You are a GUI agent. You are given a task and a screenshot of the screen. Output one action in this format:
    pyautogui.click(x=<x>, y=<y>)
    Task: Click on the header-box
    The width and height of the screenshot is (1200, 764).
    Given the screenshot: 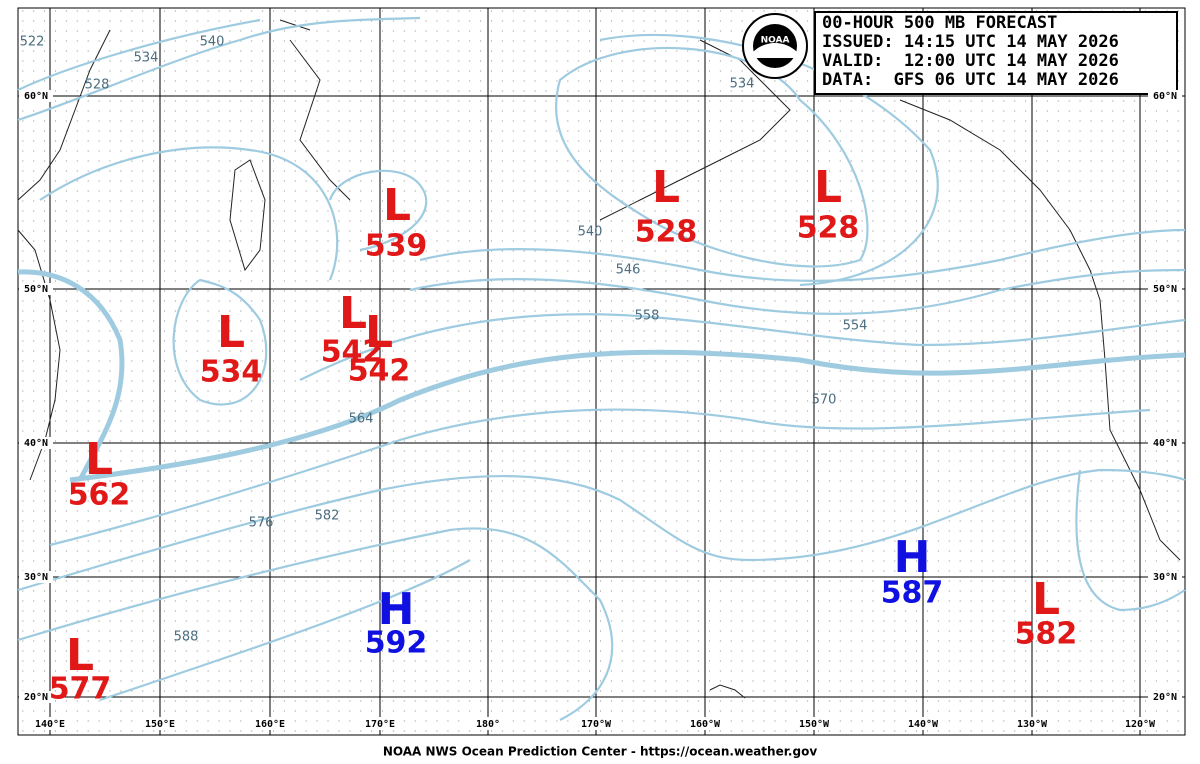 What is the action you would take?
    pyautogui.click(x=996, y=53)
    